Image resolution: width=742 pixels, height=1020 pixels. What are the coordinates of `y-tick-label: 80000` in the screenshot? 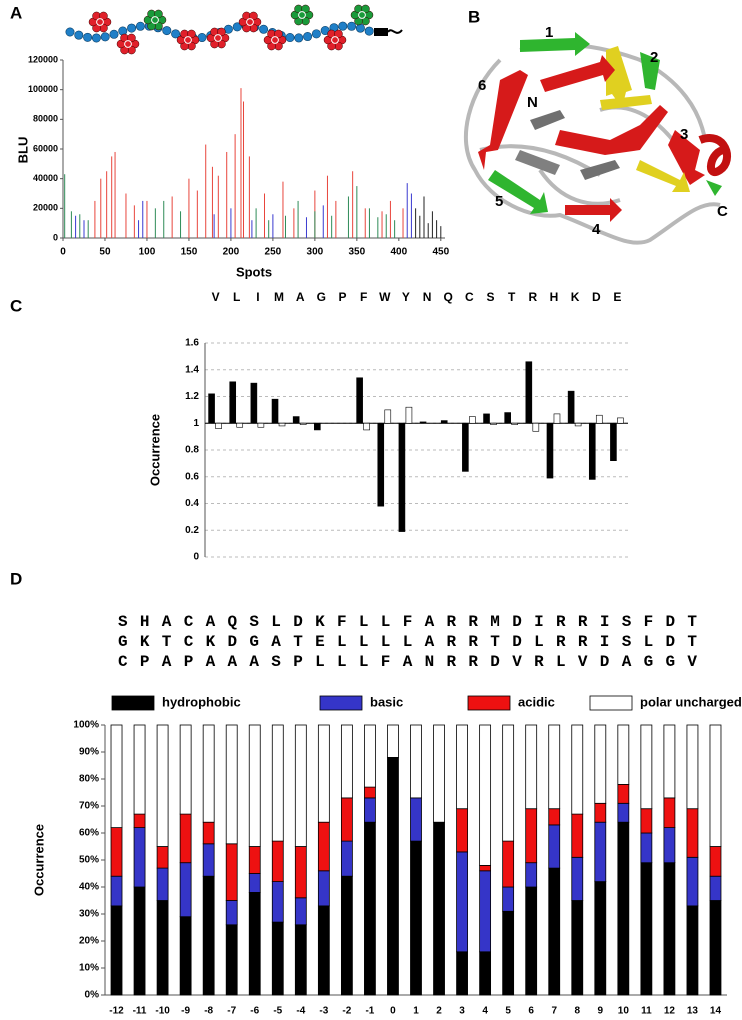 It's located at (45, 119).